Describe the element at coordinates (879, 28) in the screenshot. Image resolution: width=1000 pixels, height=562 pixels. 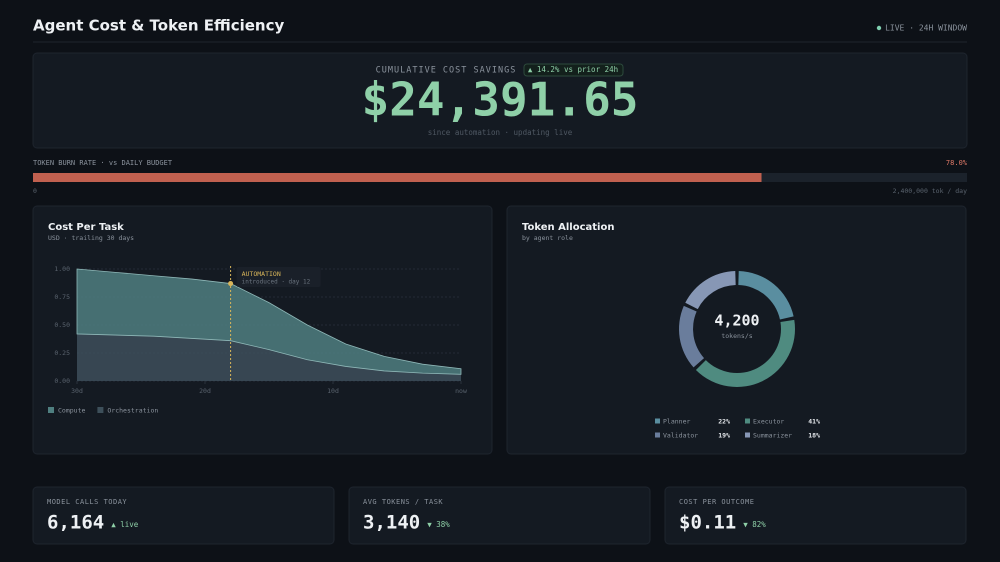
I see `live-dot` at that location.